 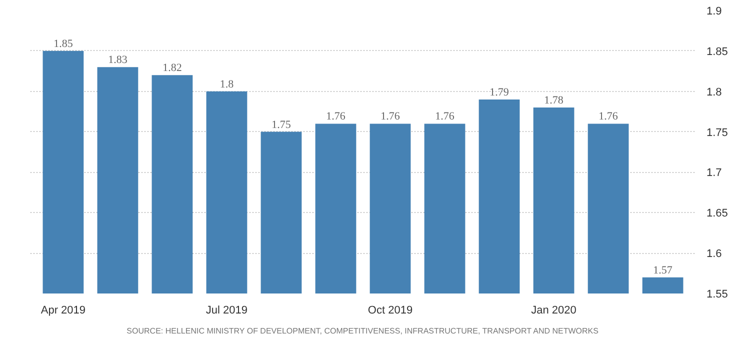 I want to click on data-label: 1.78, so click(x=554, y=100).